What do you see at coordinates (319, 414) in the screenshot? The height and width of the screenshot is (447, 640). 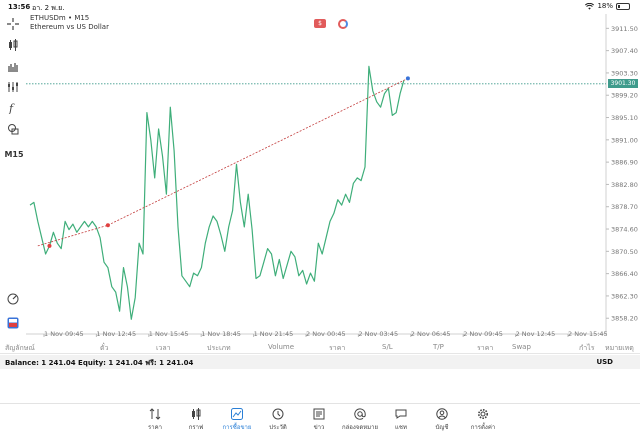 I see `news-icon` at bounding box center [319, 414].